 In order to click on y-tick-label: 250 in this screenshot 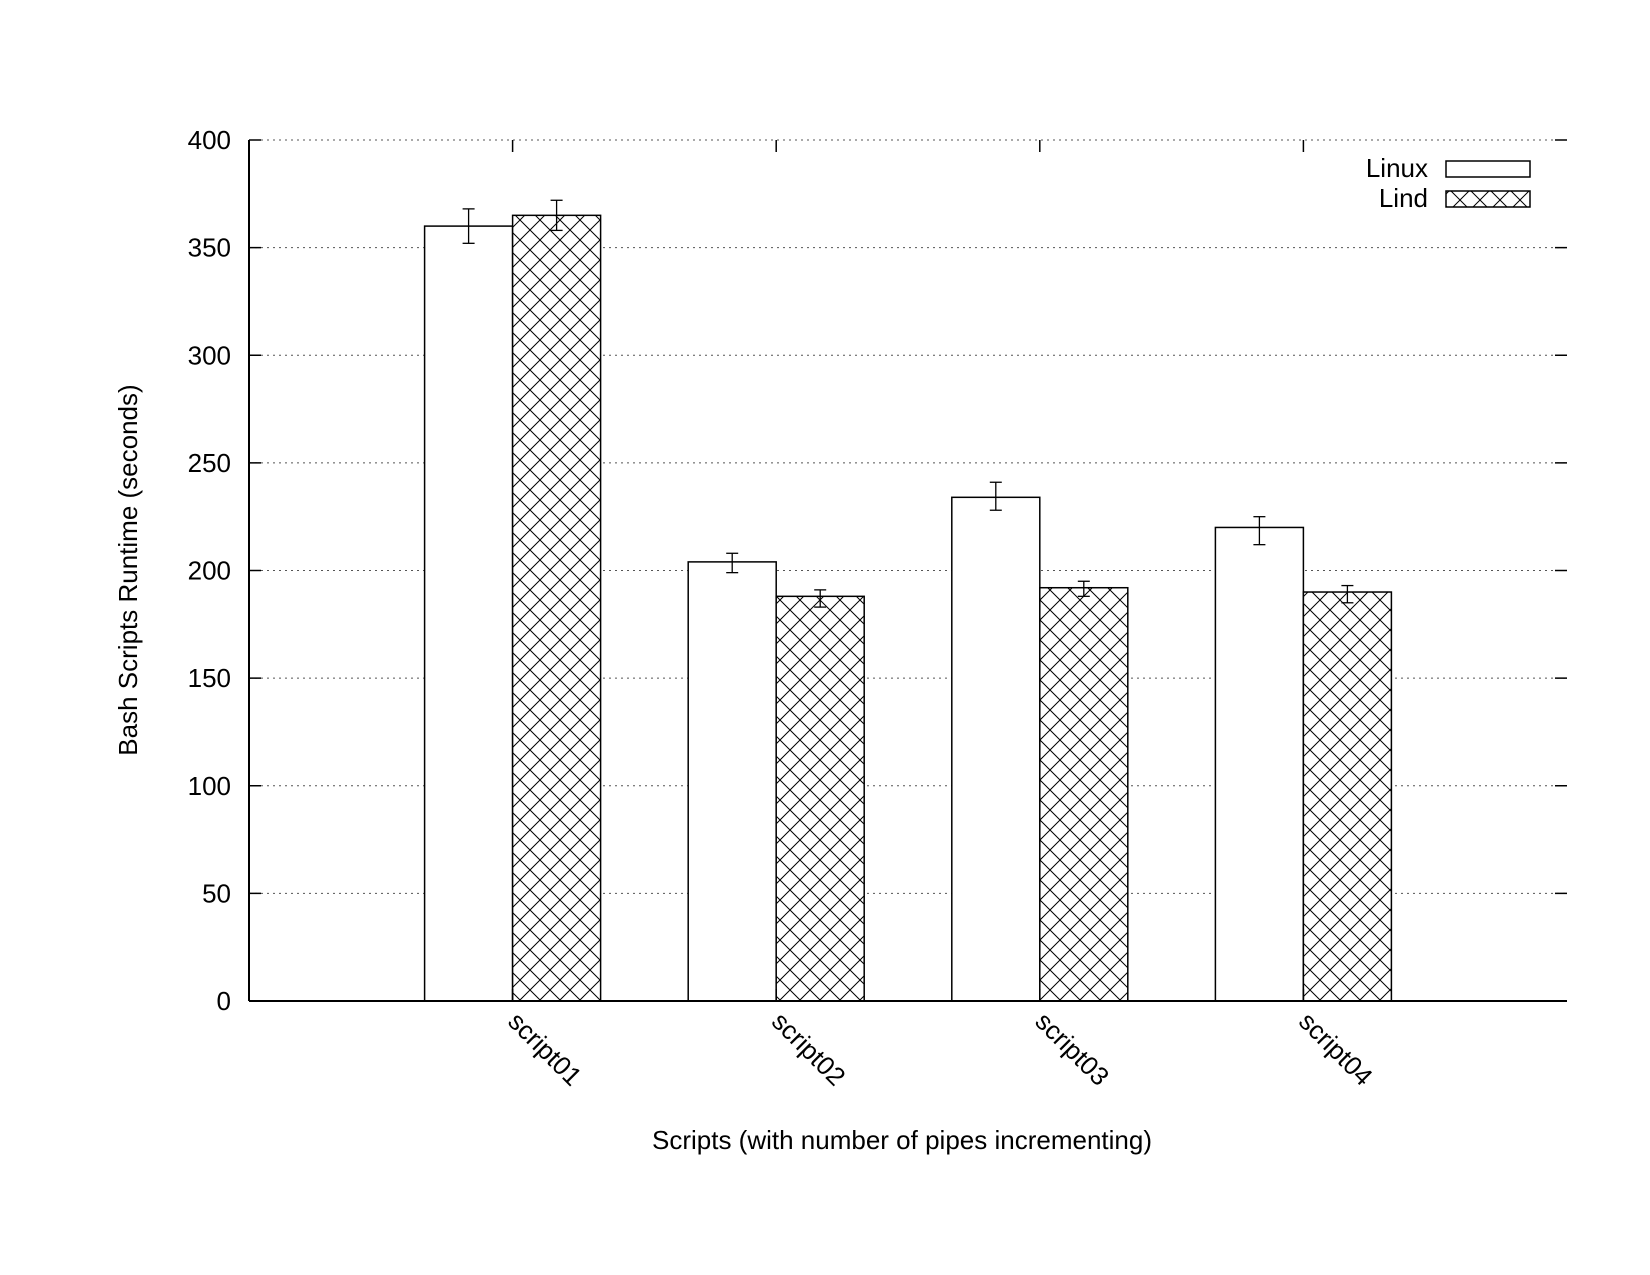, I will do `click(209, 463)`.